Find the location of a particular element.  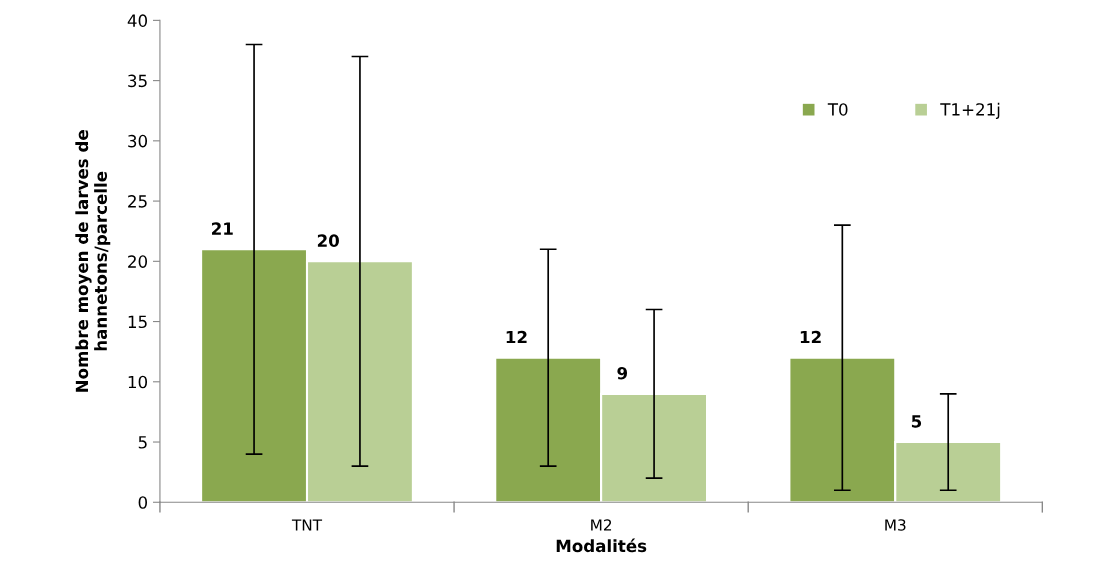

legend-label: T1+21j is located at coordinates (970, 110).